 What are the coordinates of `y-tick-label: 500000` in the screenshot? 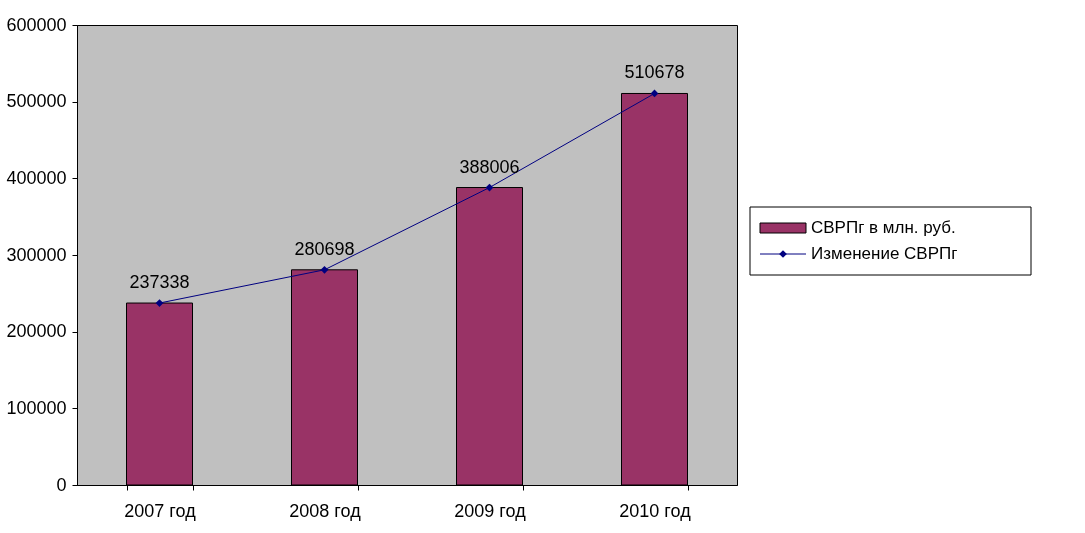 It's located at (36, 101).